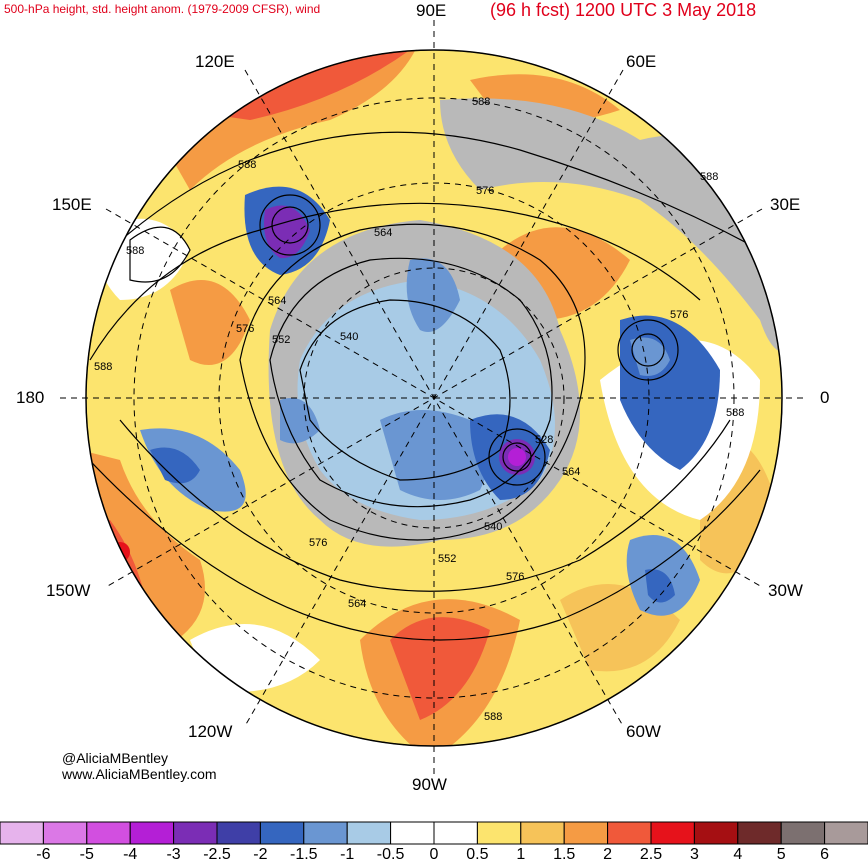 This screenshot has height=865, width=868. I want to click on colorbar-tick-label: -2, so click(260, 854).